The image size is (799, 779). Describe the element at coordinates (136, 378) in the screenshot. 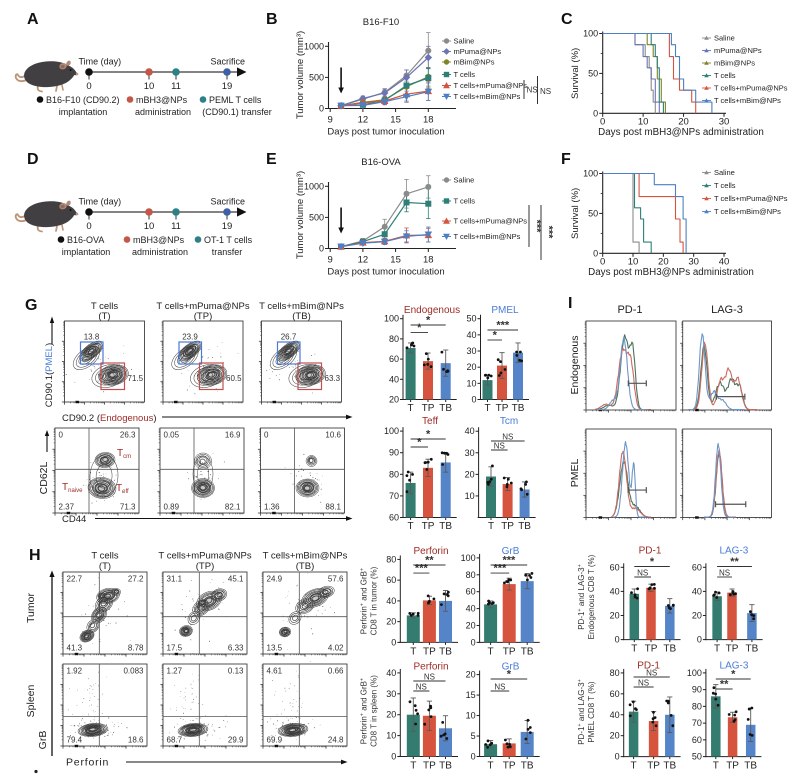

I see `svg-text: 71.5` at that location.